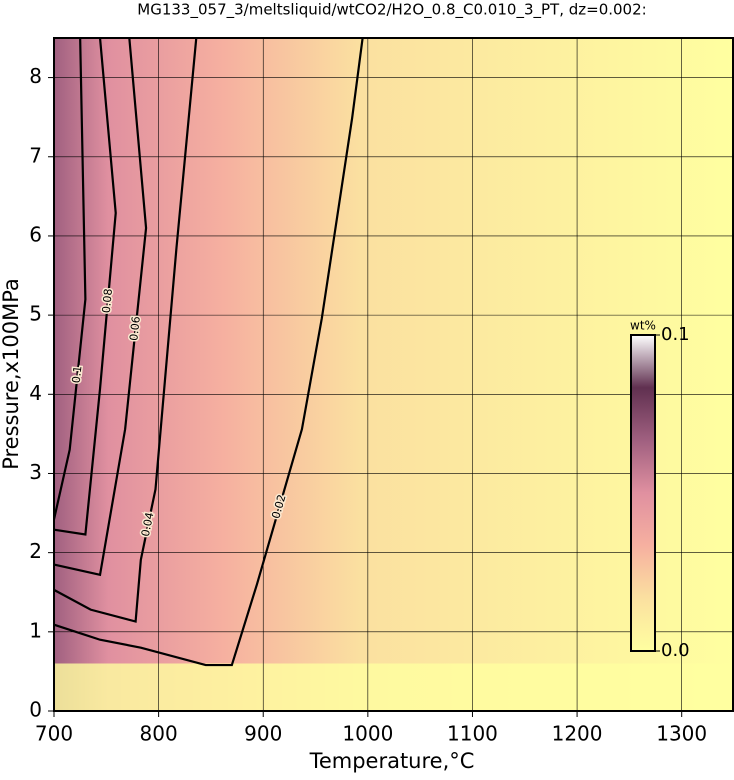 This screenshot has height=780, width=734. I want to click on x-tick-label: 800, so click(159, 734).